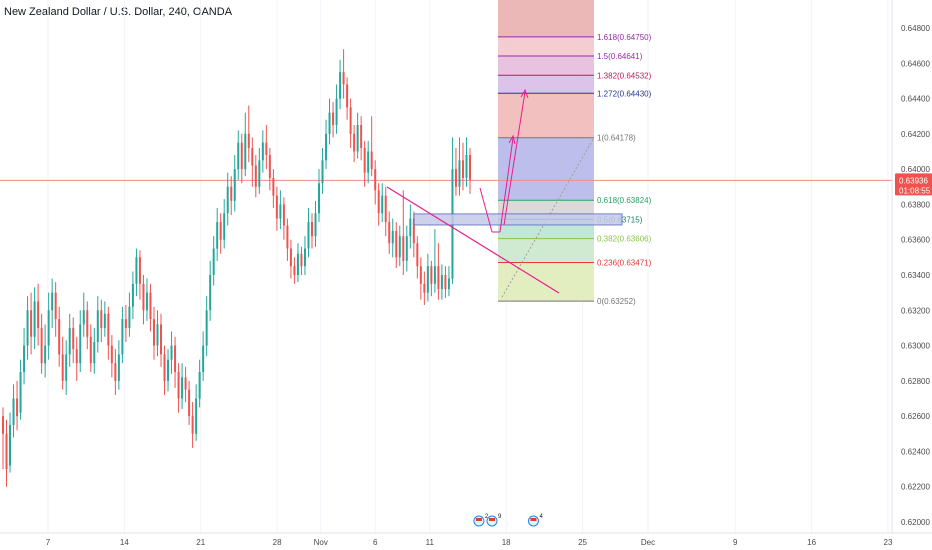 The image size is (932, 550). Describe the element at coordinates (500, 517) in the screenshot. I see `event-count-label: 9` at that location.